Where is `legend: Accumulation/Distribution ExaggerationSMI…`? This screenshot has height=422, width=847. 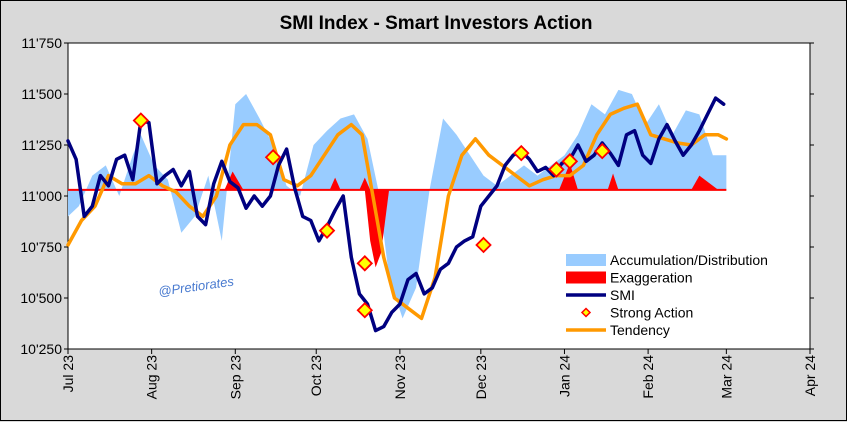 legend: Accumulation/Distribution ExaggerationSMI… is located at coordinates (667, 295).